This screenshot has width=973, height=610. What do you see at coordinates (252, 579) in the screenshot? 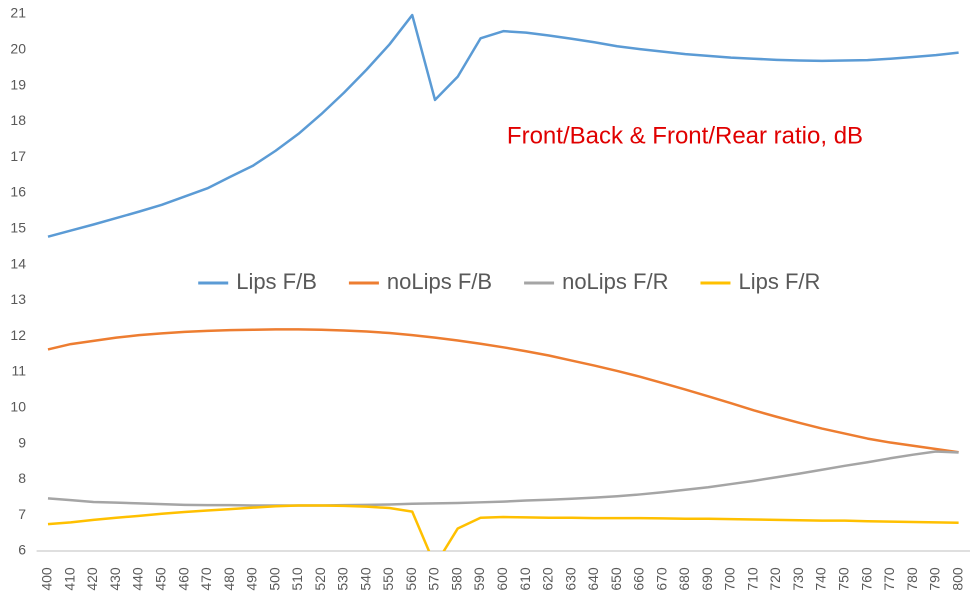
I see `x-tick-label: 490` at bounding box center [252, 579].